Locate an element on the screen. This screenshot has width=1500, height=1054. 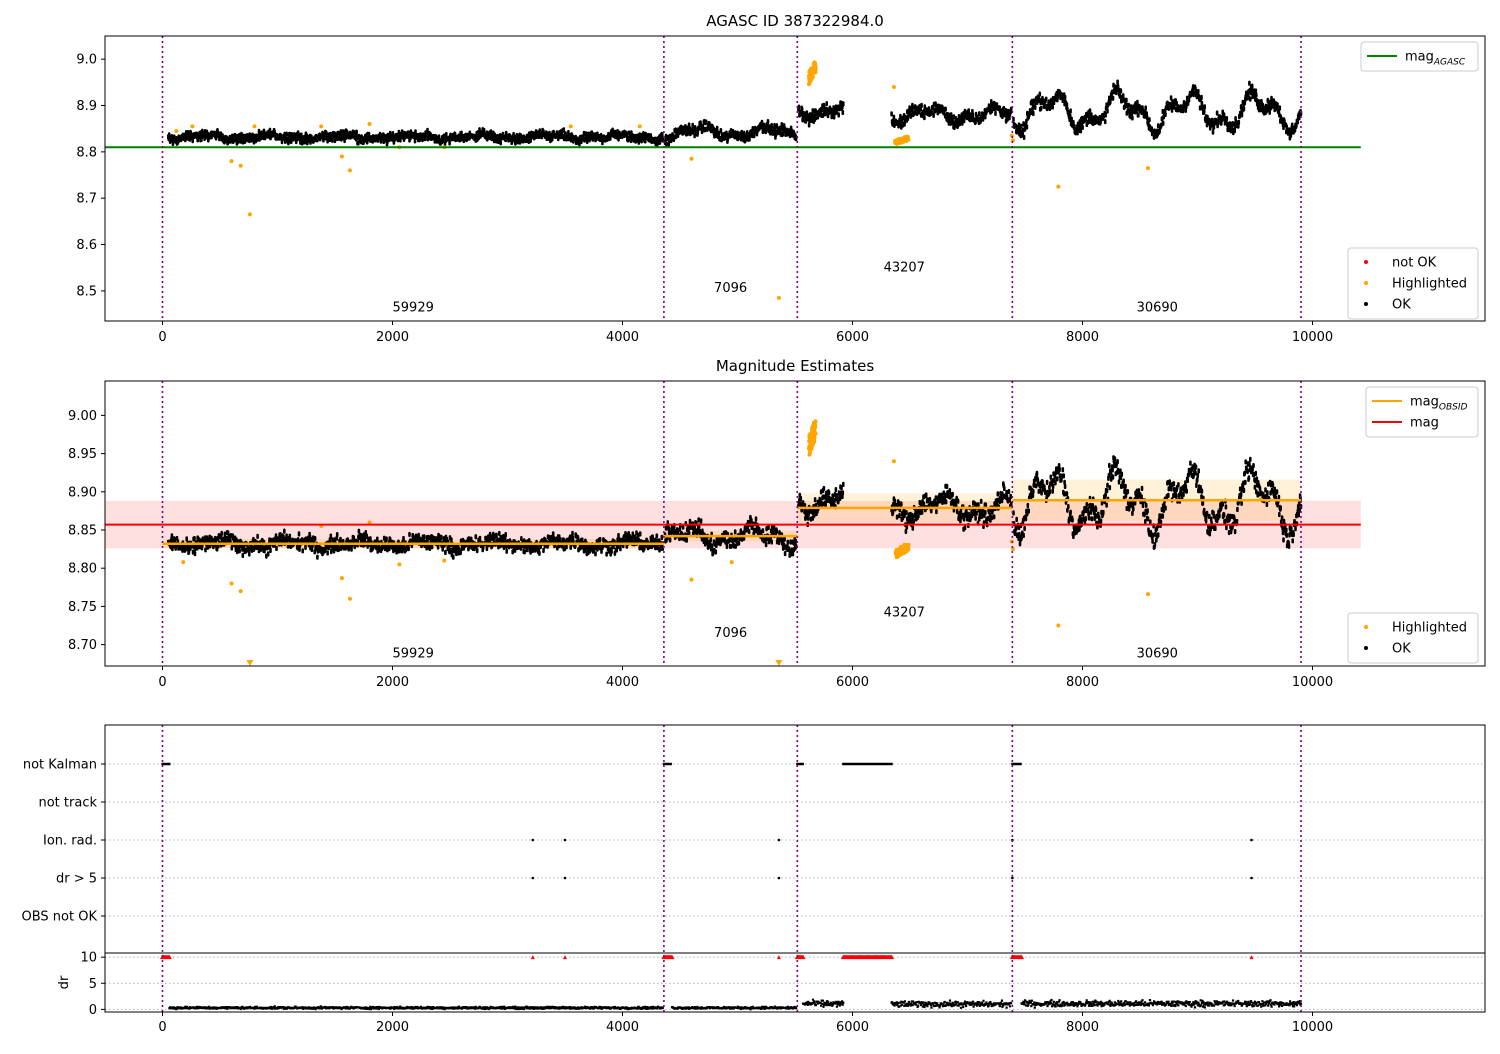
dr-points is located at coordinates (735, 1004).